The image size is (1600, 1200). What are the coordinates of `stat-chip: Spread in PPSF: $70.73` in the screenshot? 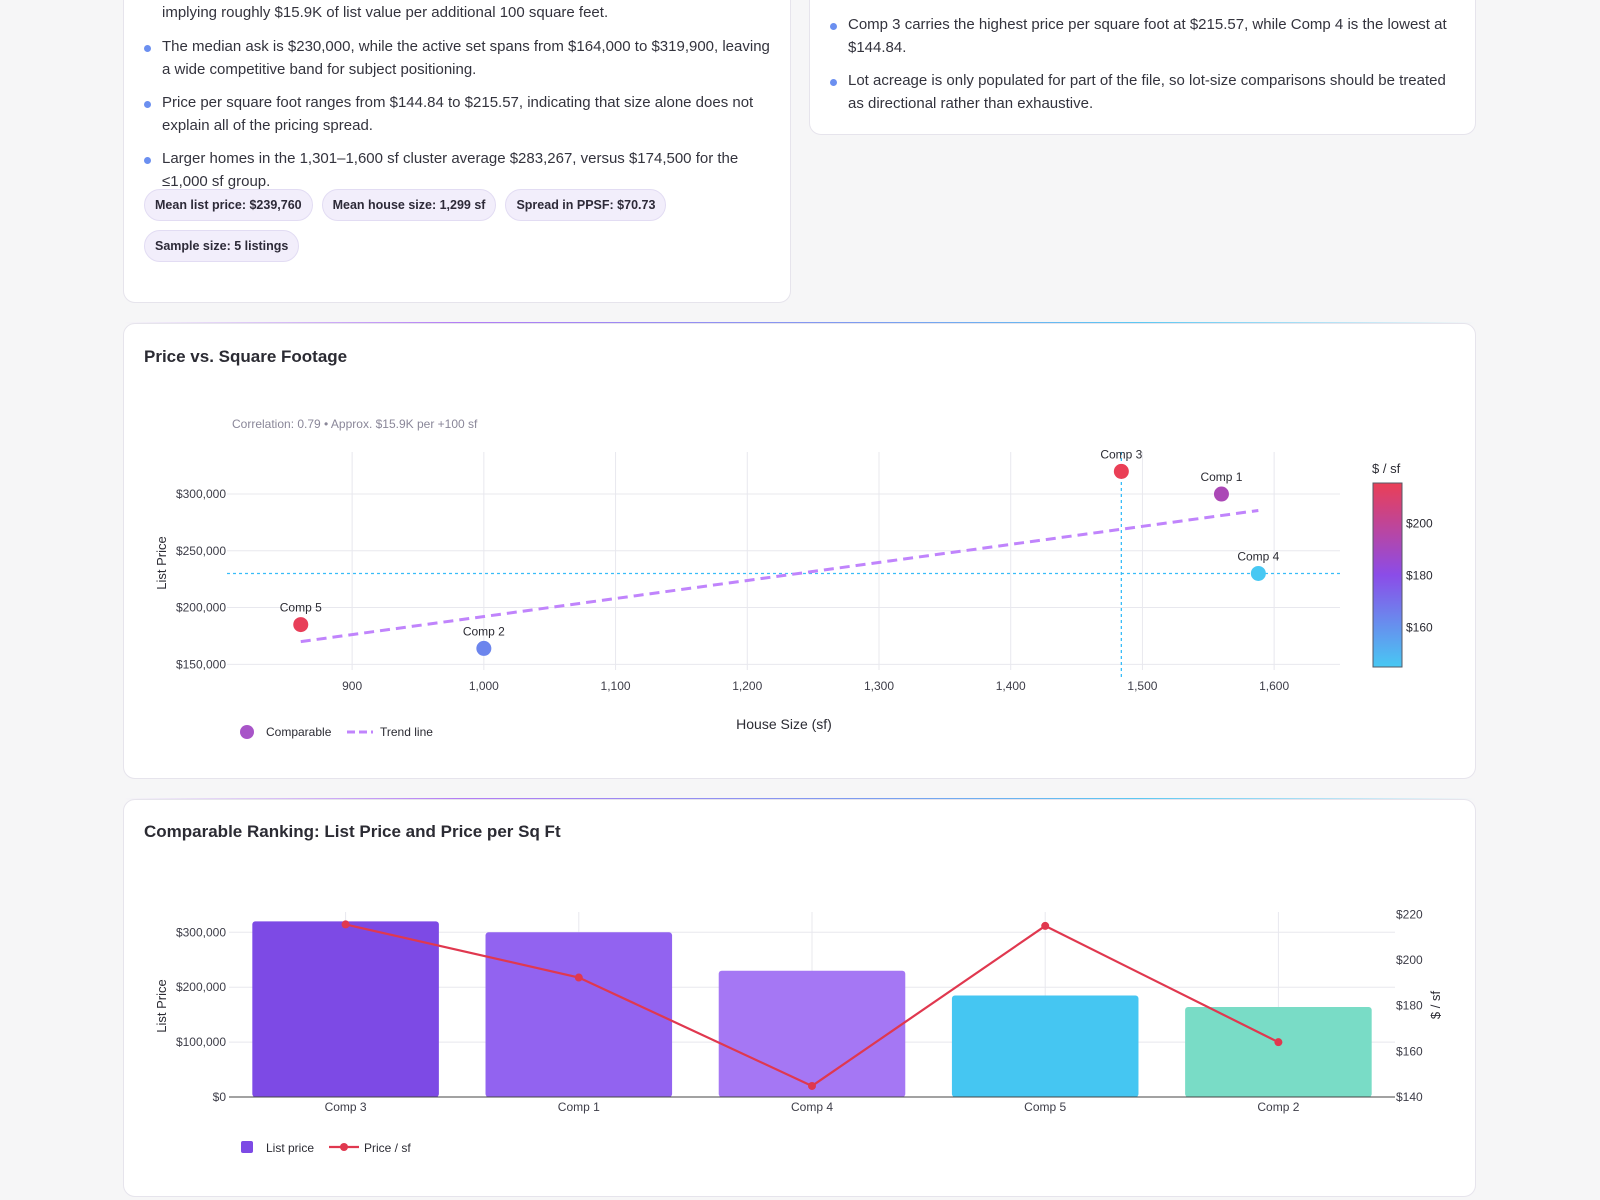 It's located at (586, 205).